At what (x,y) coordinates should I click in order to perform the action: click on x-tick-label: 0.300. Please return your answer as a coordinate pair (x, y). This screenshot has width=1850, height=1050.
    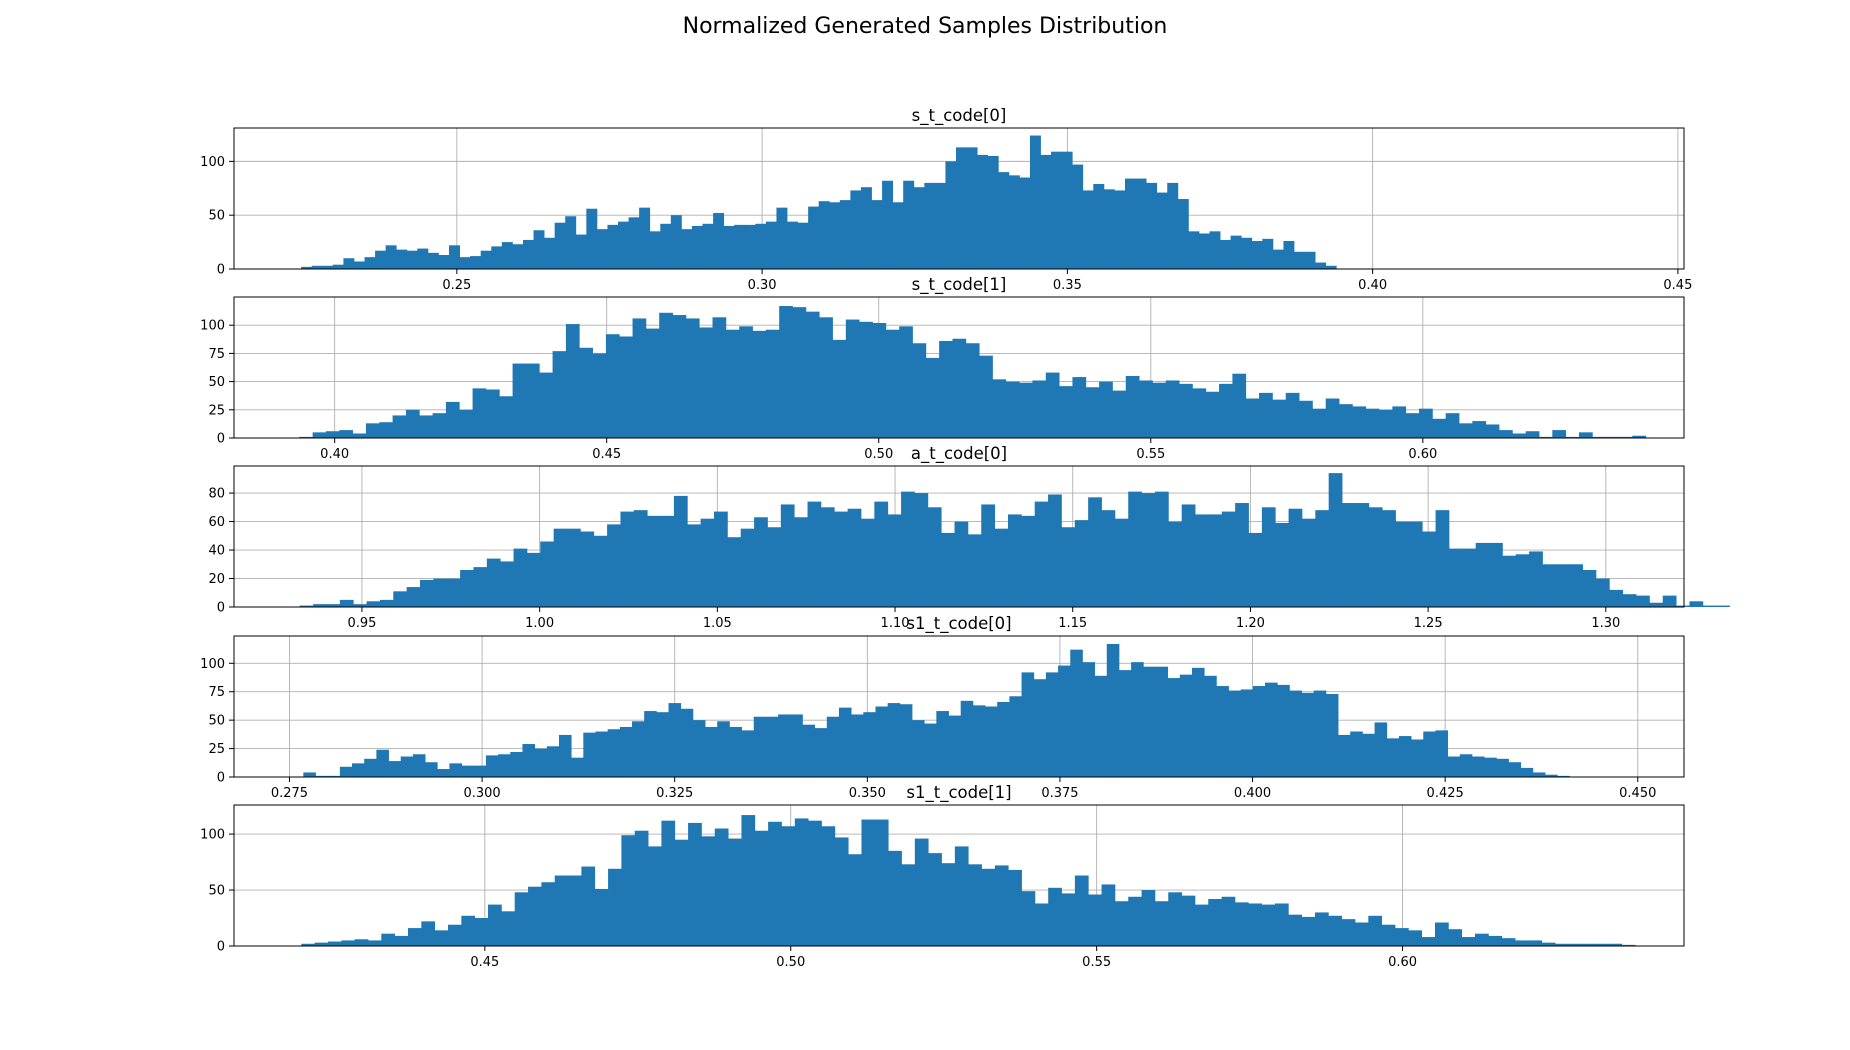
    Looking at the image, I should click on (481, 793).